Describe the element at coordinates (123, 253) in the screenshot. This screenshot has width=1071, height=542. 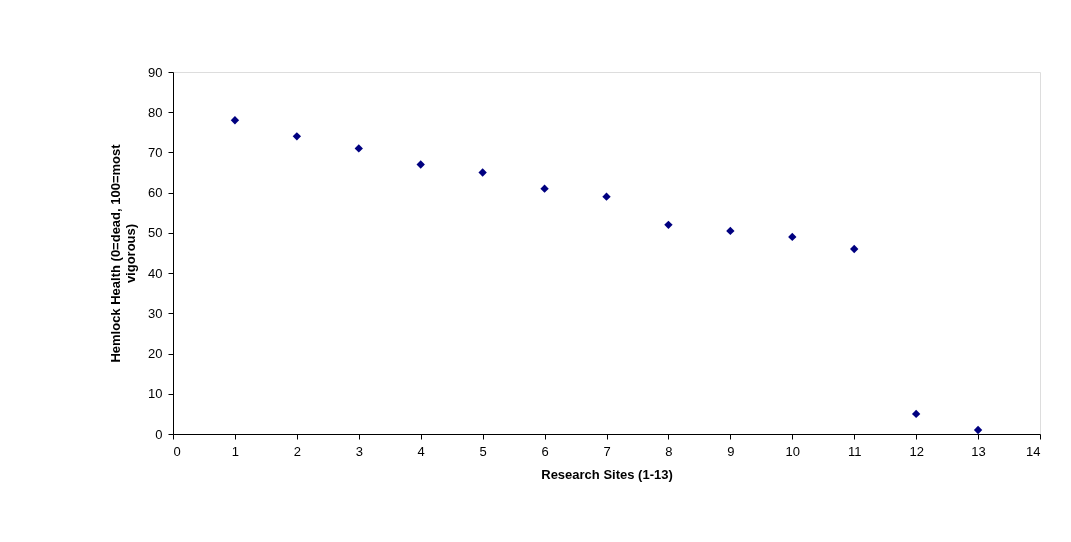
I see `y-axis-title: Hemlock Health (0=dead, 100=most vigorous)` at that location.